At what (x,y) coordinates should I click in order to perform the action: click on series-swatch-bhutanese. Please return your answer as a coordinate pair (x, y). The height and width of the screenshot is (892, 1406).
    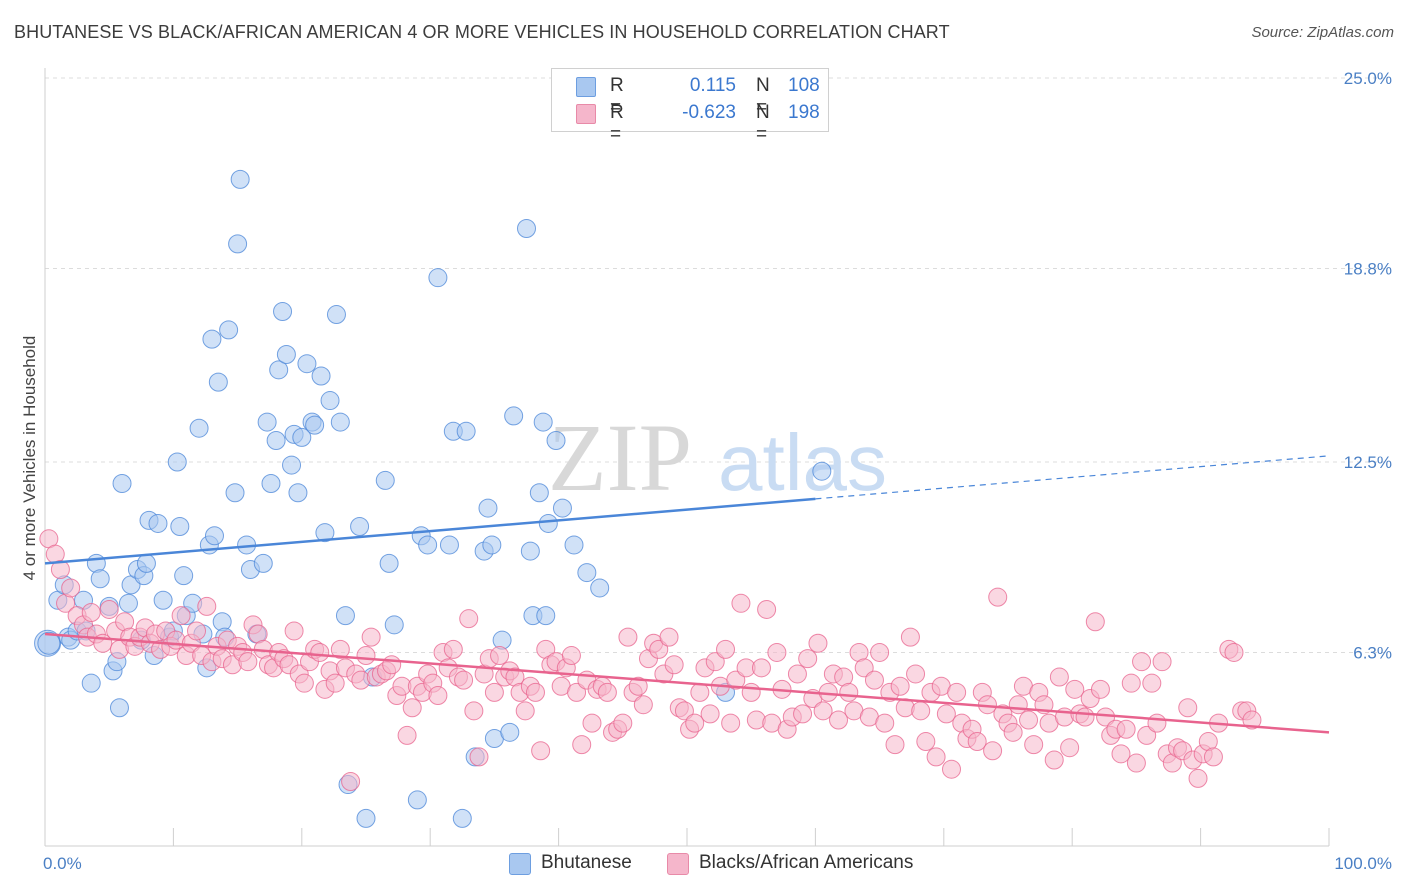
    Looking at the image, I should click on (520, 864).